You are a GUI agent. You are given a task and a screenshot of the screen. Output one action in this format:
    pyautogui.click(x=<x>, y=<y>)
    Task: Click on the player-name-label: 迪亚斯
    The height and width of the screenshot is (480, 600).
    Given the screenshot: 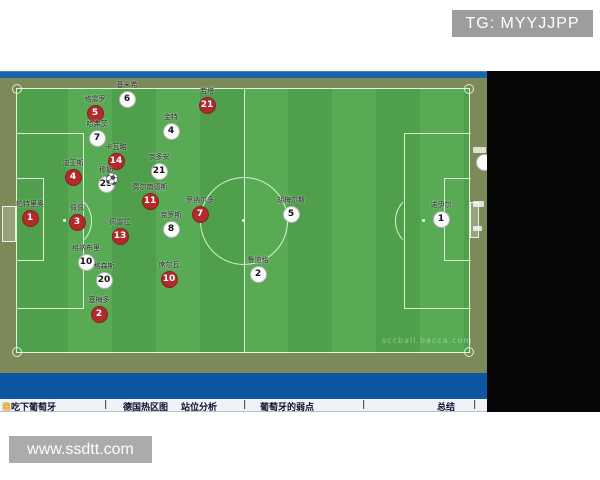 What is the action you would take?
    pyautogui.click(x=73, y=162)
    